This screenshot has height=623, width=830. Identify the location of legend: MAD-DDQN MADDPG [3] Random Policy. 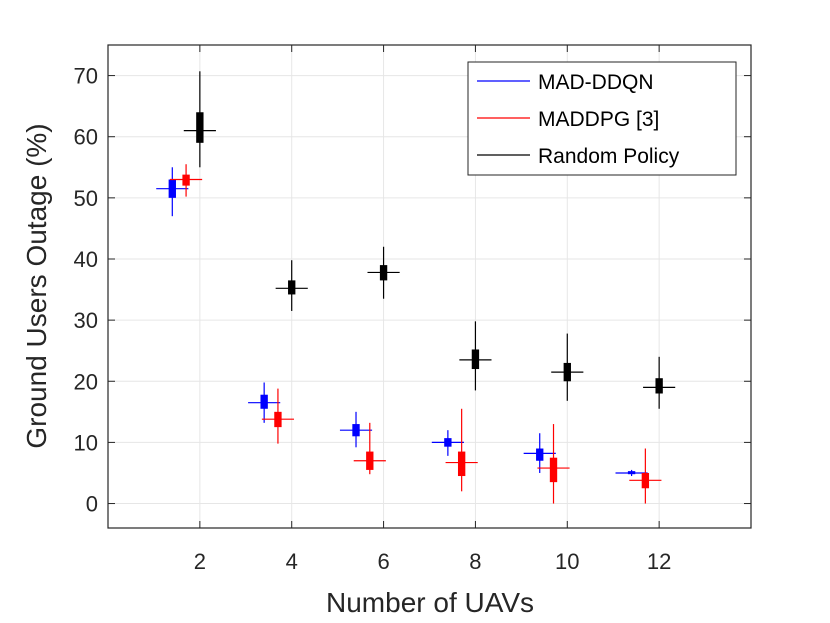
(602, 118).